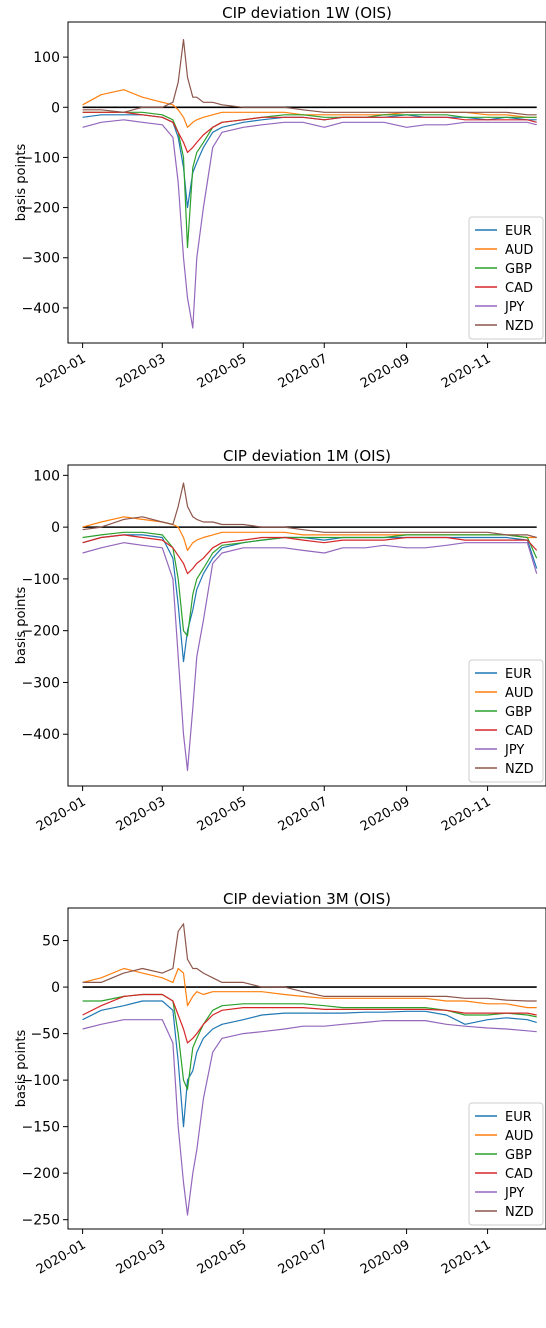 This screenshot has height=1328, width=546. Describe the element at coordinates (310, 584) in the screenshot. I see `series-line-gbp` at that location.